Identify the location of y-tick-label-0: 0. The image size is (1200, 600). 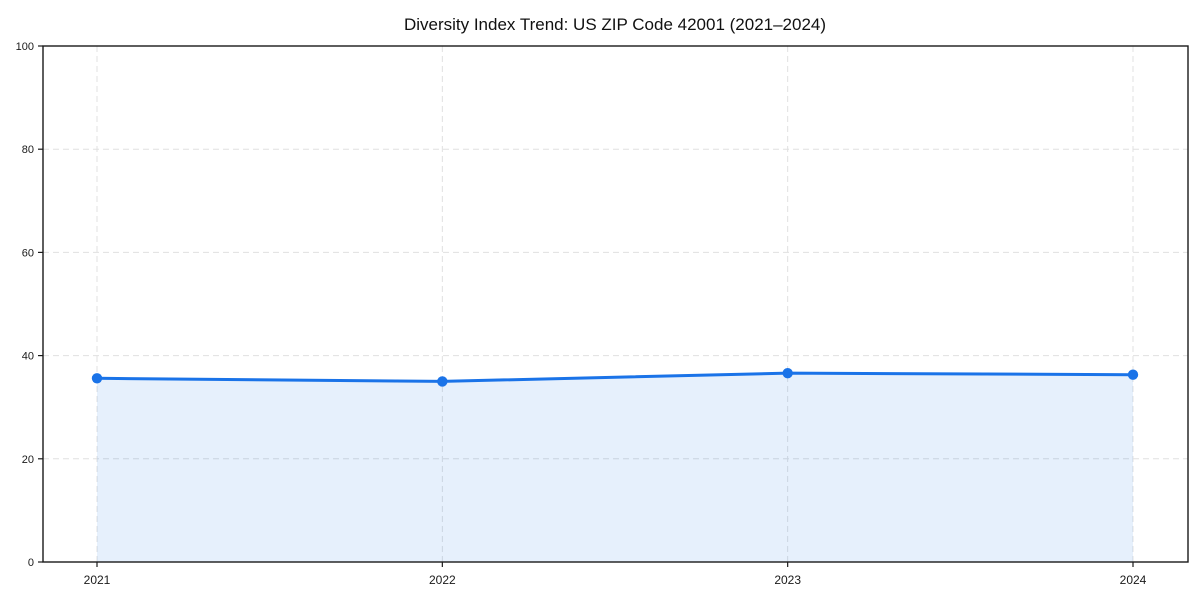
(31, 563).